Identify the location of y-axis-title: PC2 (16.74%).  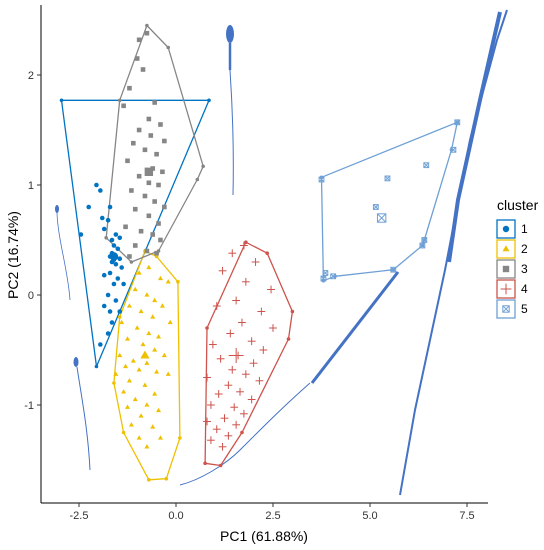
(13, 255).